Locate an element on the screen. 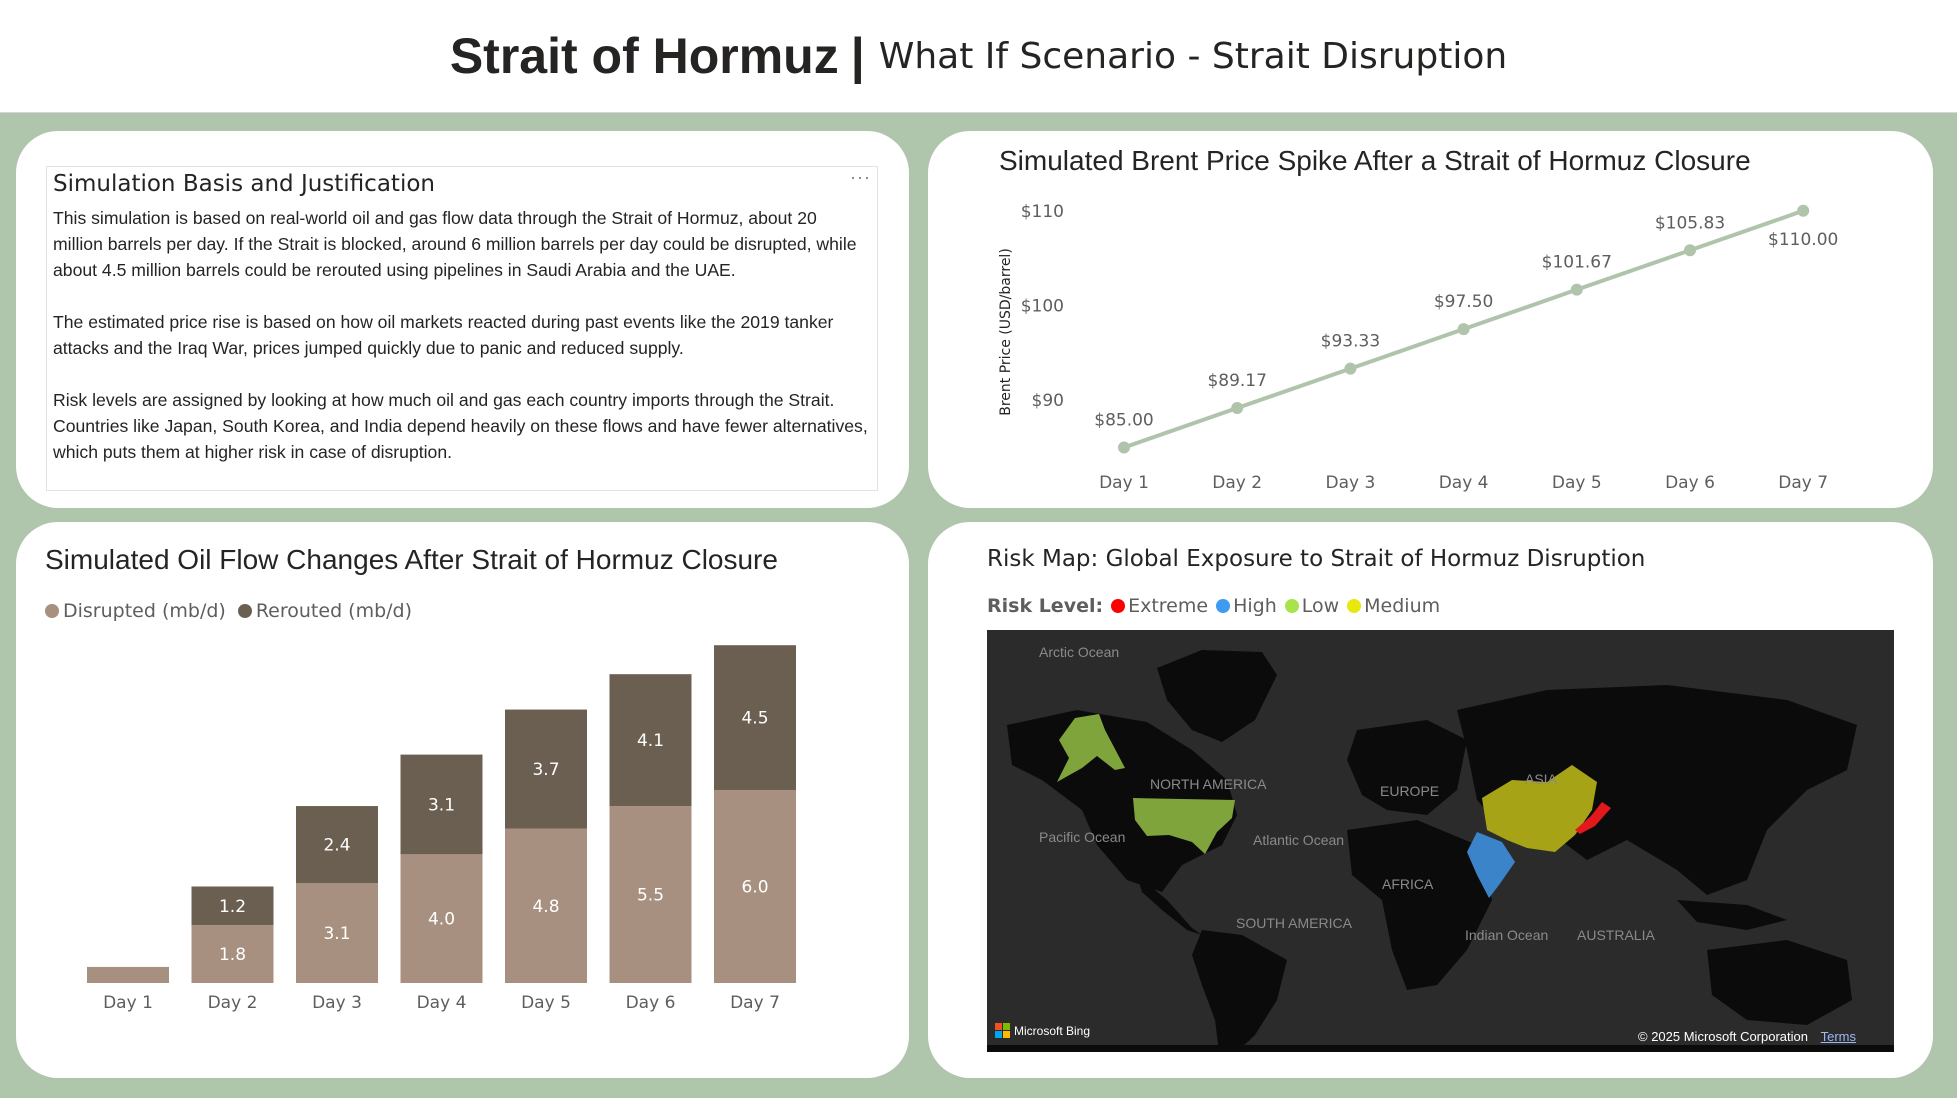 This screenshot has width=1957, height=1098. x-tick-label: Day 2 is located at coordinates (233, 1003).